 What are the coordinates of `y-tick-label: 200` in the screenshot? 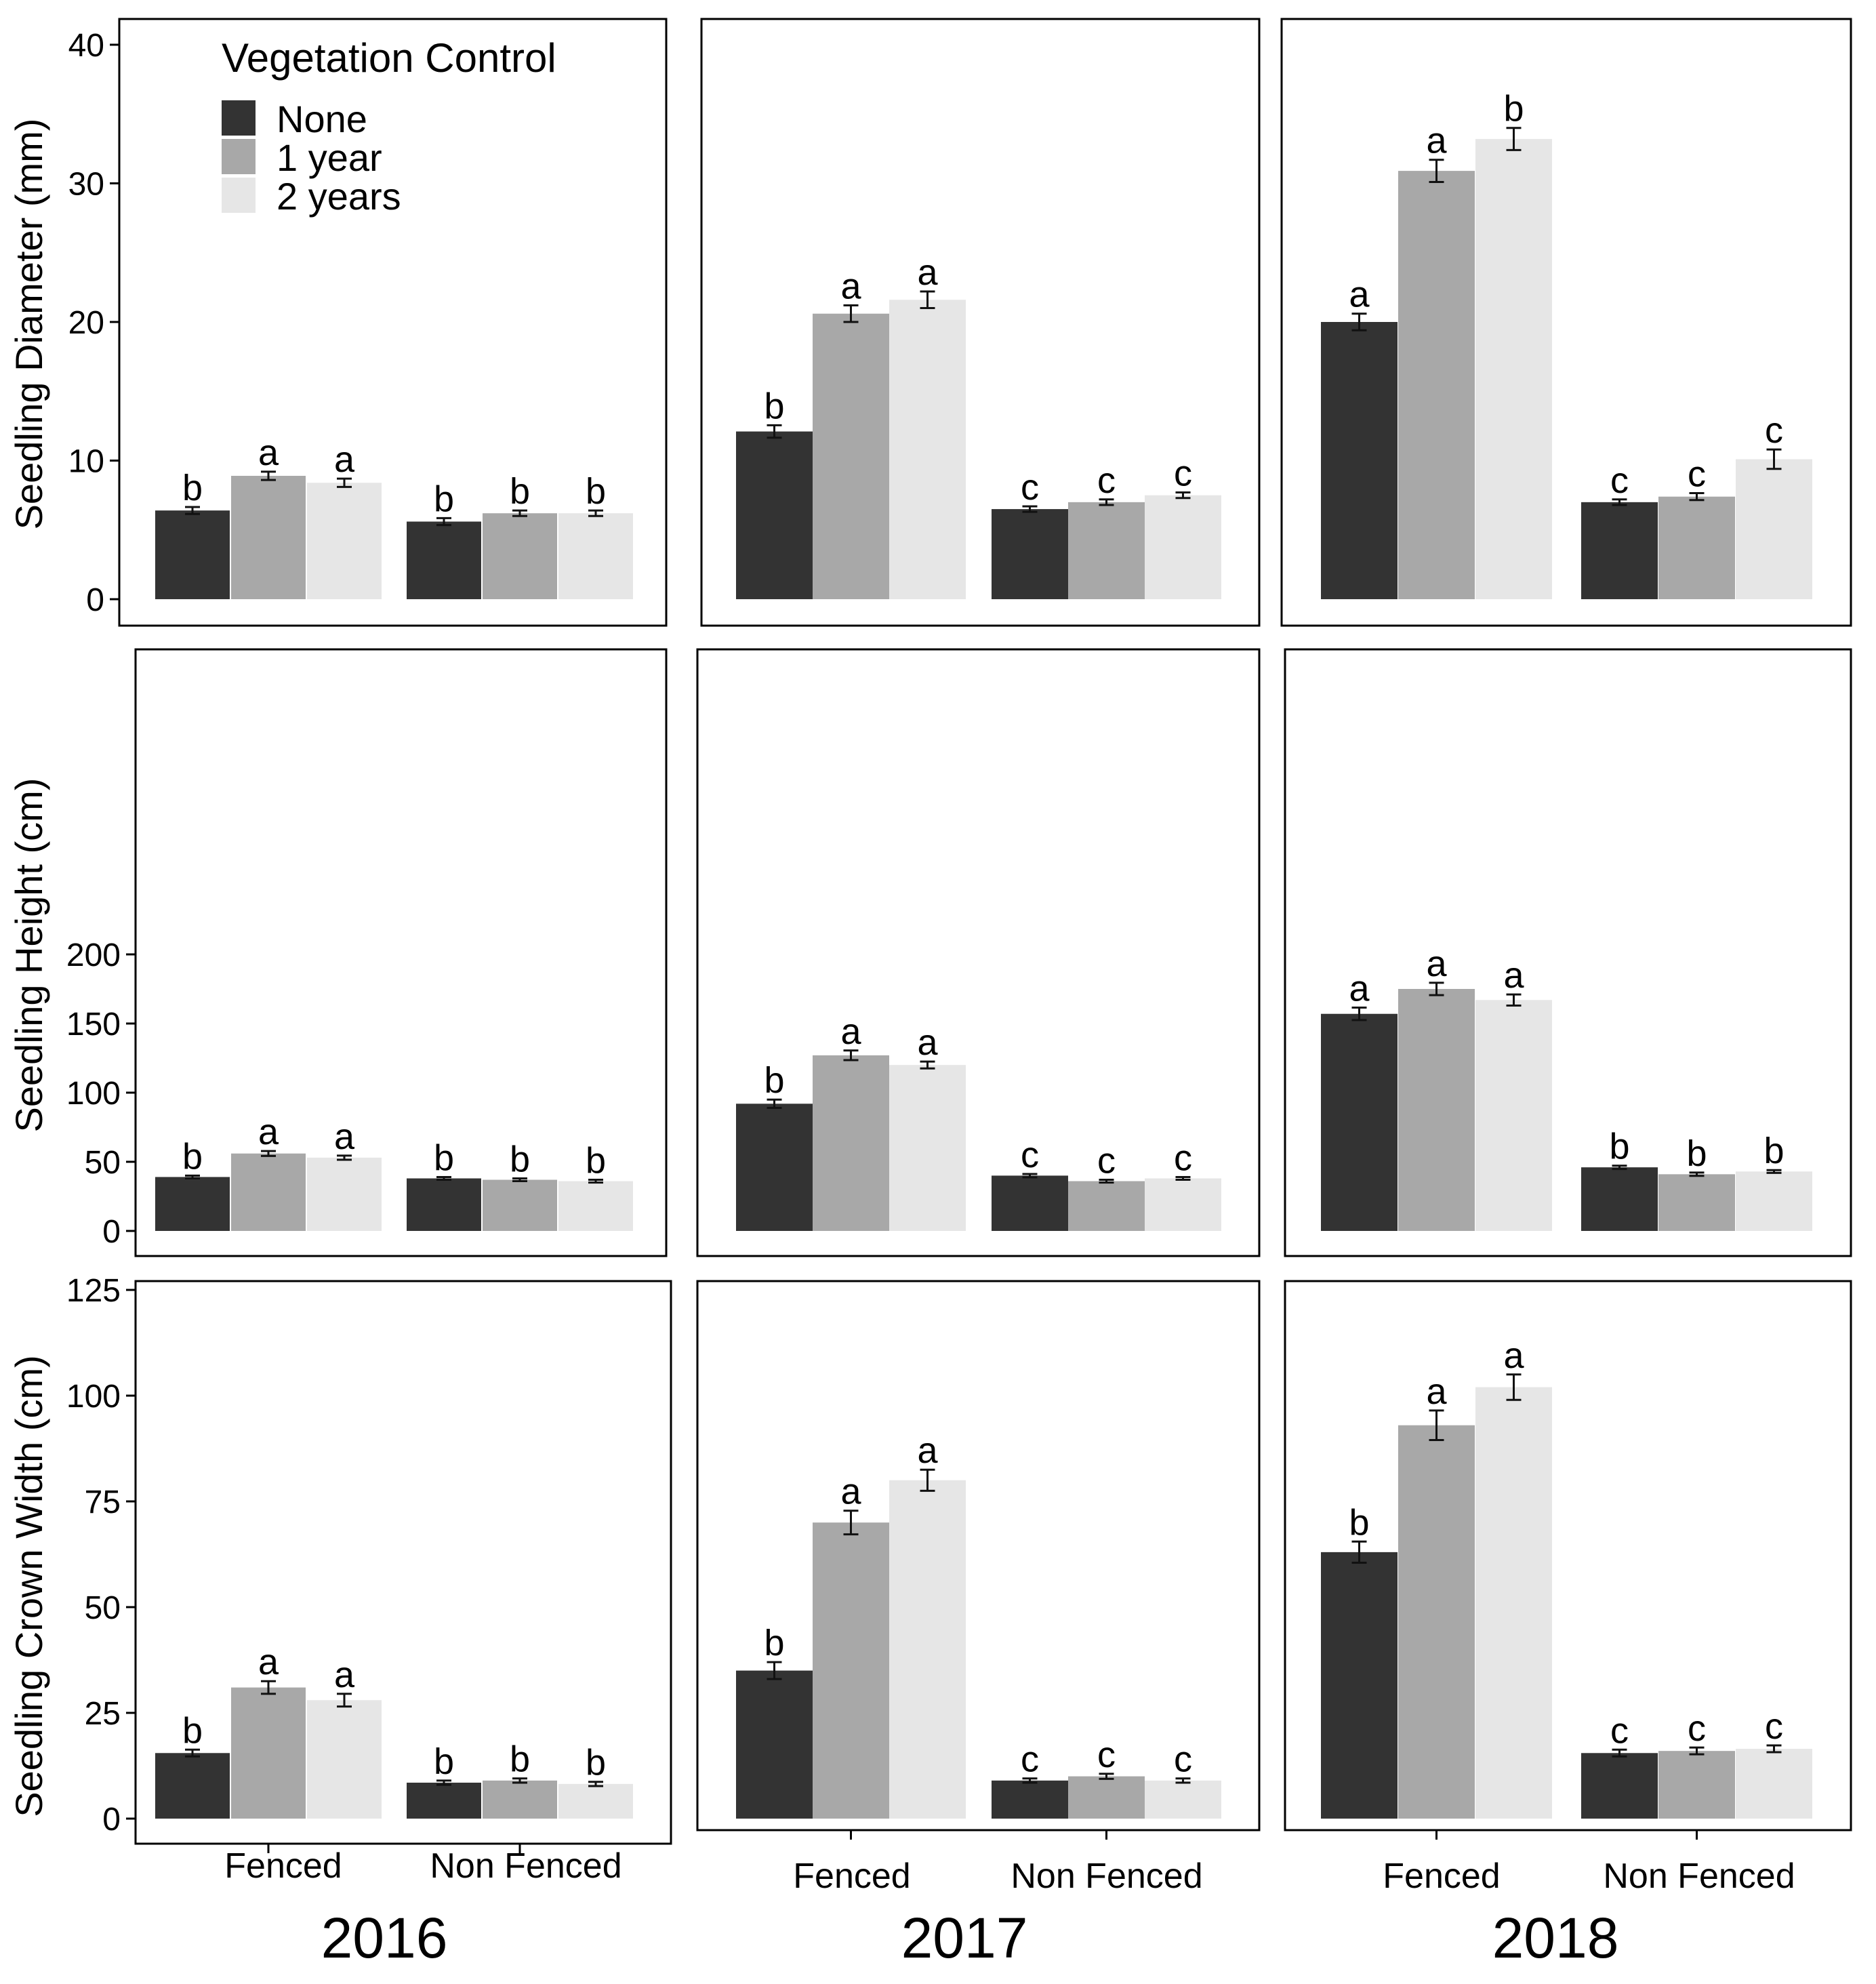 It's located at (94, 955).